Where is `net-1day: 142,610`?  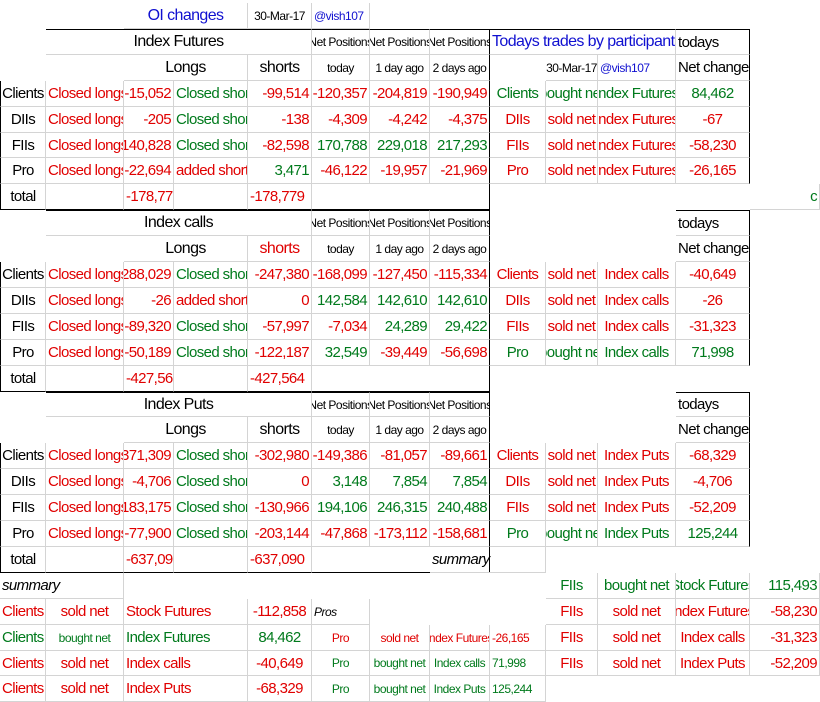
net-1day: 142,610 is located at coordinates (400, 301).